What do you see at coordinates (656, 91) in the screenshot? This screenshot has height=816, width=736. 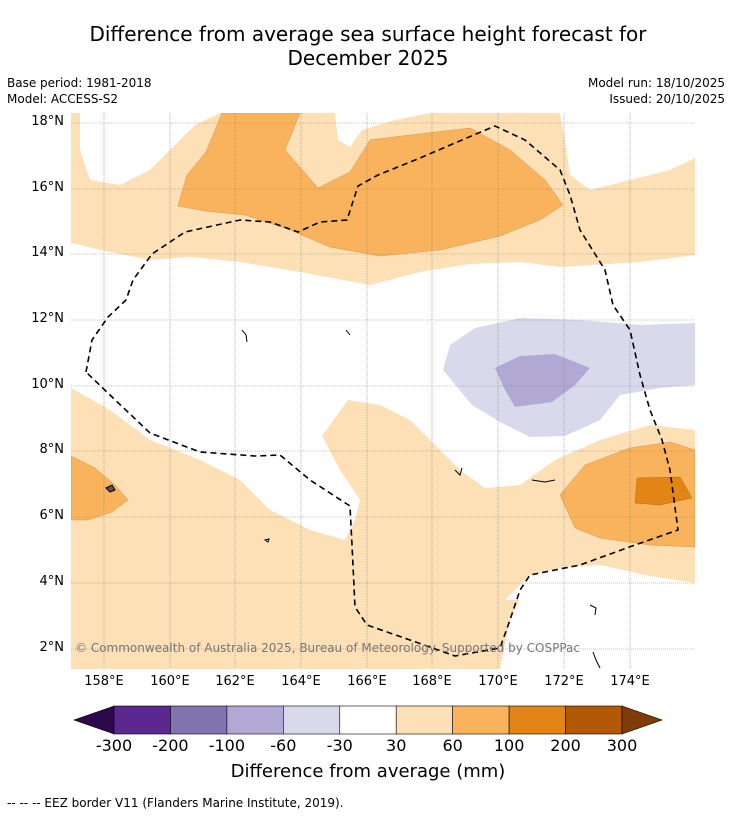 I see `meta-right: Model run: 18/10/2025 Issued: 20/10/2025` at bounding box center [656, 91].